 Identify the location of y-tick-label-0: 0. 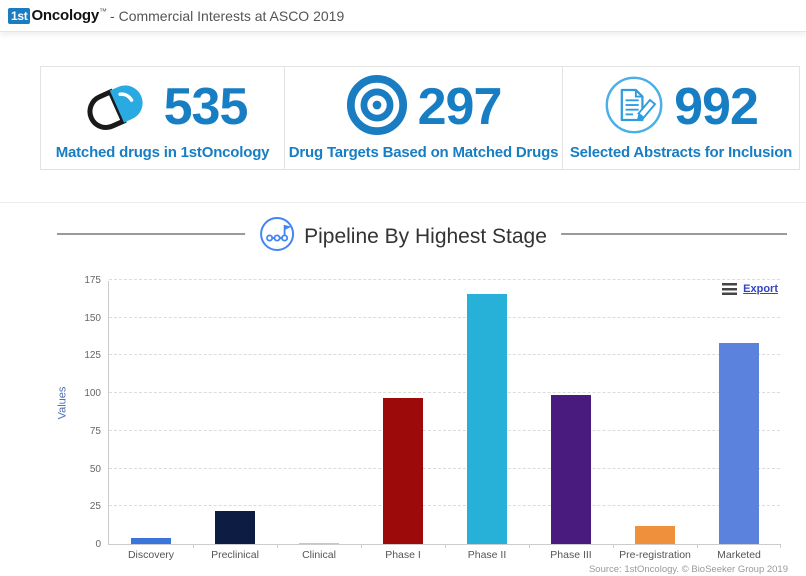
(98, 544).